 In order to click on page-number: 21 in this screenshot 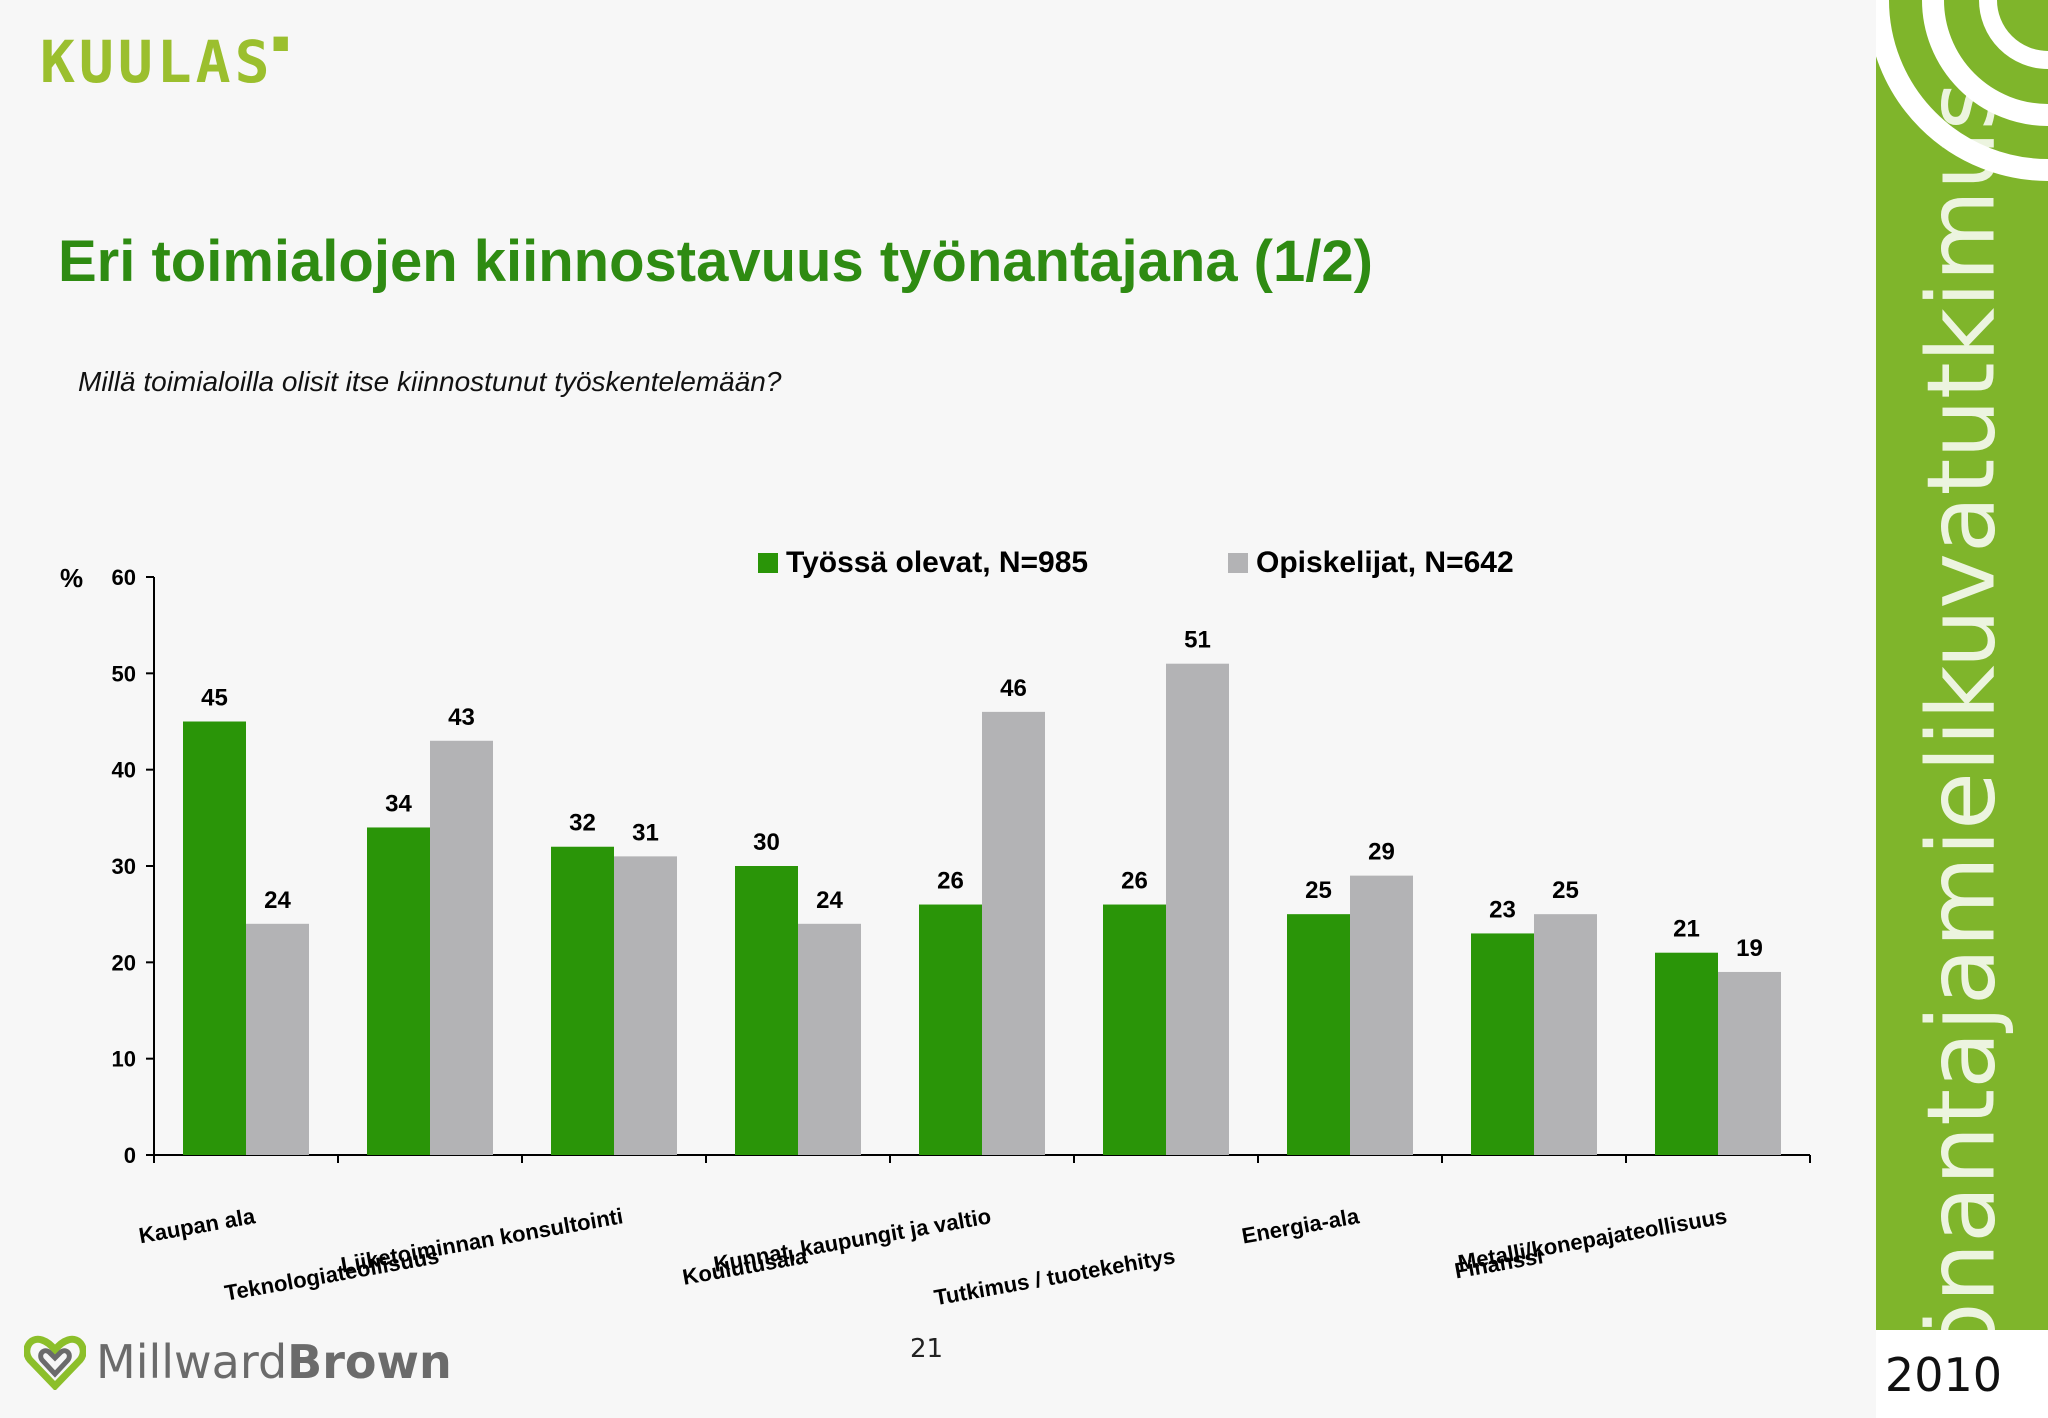, I will do `click(927, 1349)`.